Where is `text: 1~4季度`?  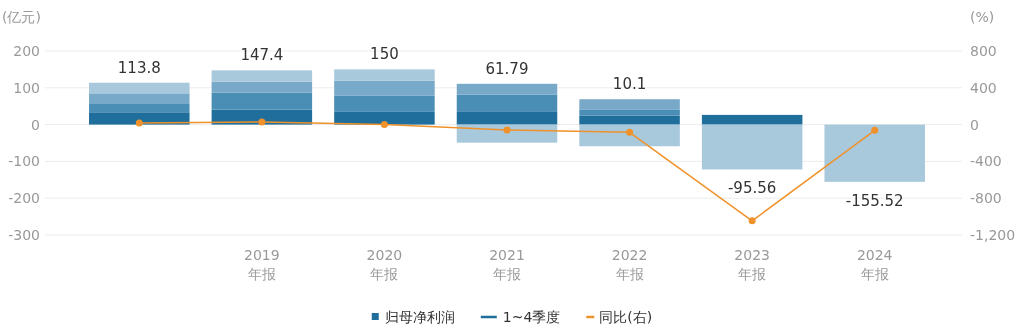
text: 1~4季度 is located at coordinates (531, 317).